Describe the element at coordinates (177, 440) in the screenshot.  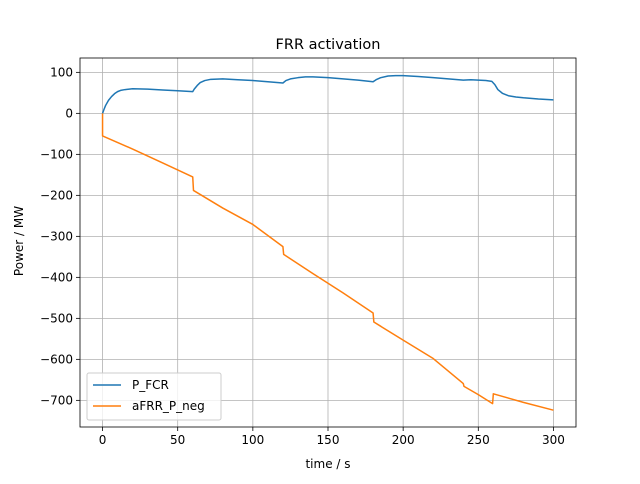
I see `x-tick-label: 50` at that location.